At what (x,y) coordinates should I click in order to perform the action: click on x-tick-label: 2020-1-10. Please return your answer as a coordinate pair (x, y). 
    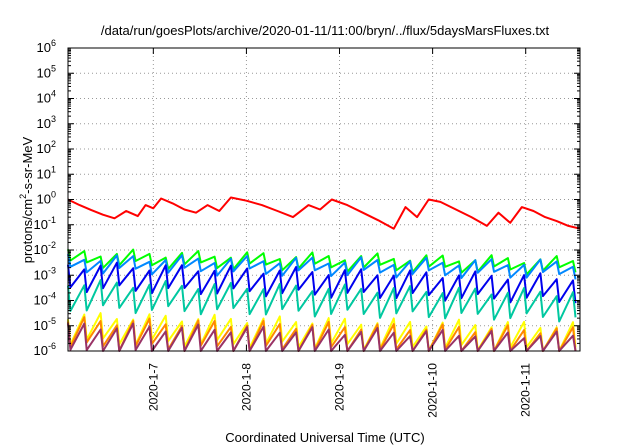
    Looking at the image, I should click on (433, 390).